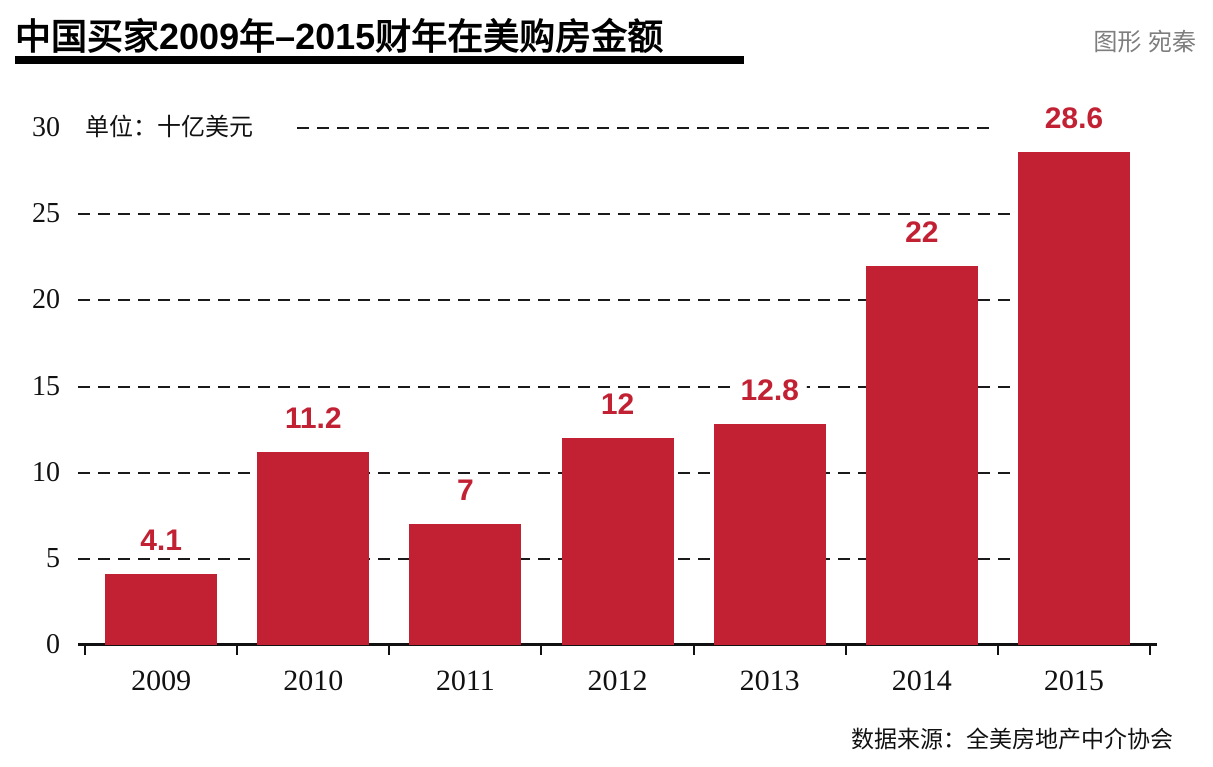  What do you see at coordinates (313, 548) in the screenshot?
I see `bar-2010` at bounding box center [313, 548].